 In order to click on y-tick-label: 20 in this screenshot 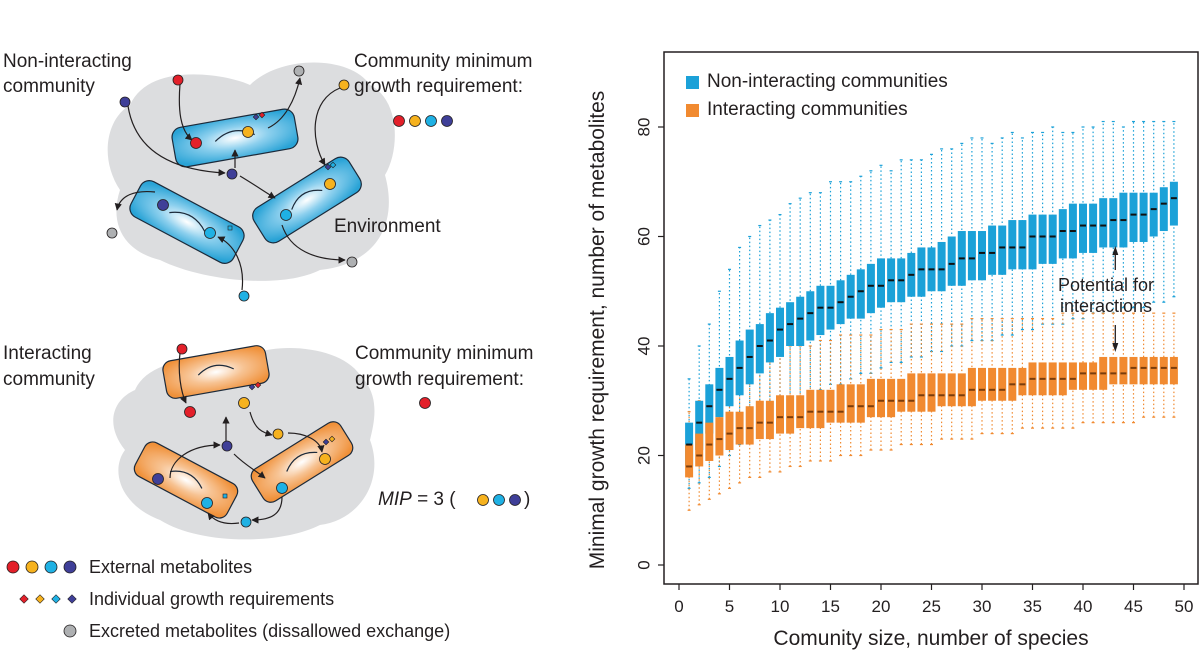, I will do `click(643, 455)`.